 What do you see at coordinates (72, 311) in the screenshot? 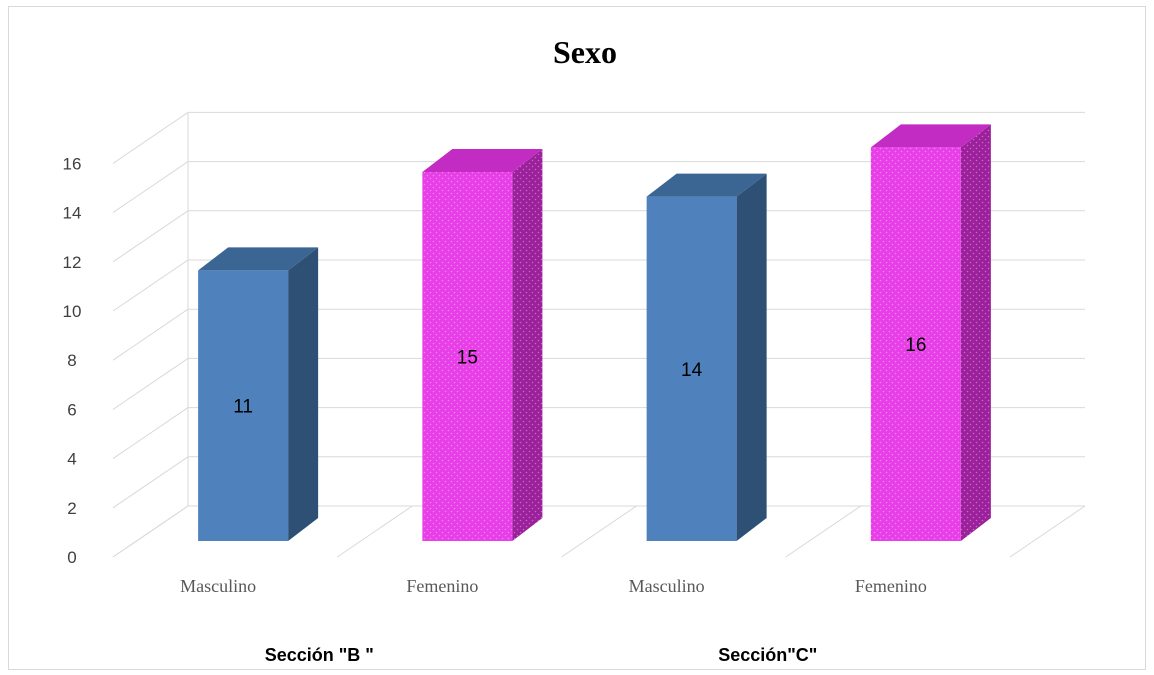
I see `y-tick-label: 10` at bounding box center [72, 311].